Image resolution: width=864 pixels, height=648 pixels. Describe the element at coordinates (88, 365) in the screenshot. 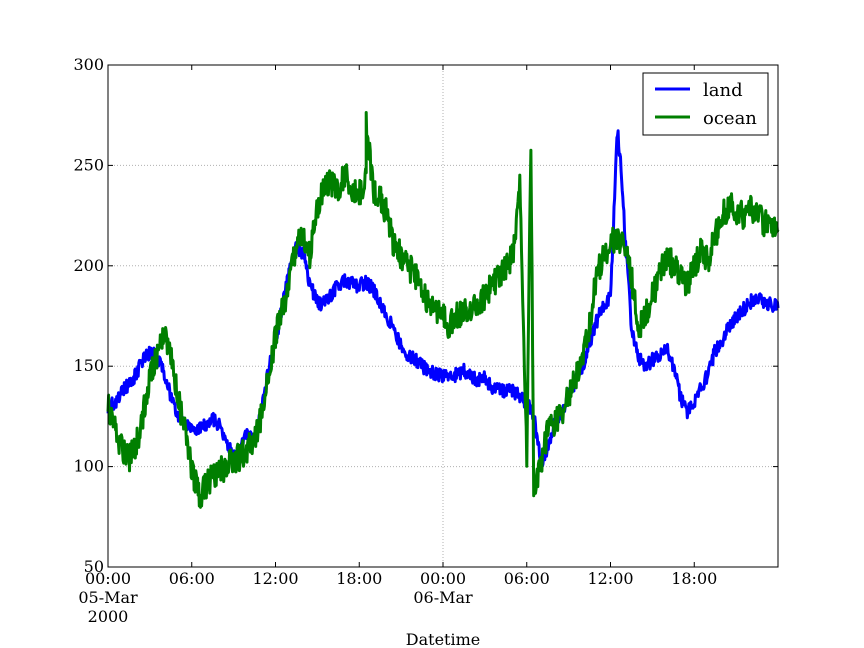

I see `y-tick-label: 150` at that location.